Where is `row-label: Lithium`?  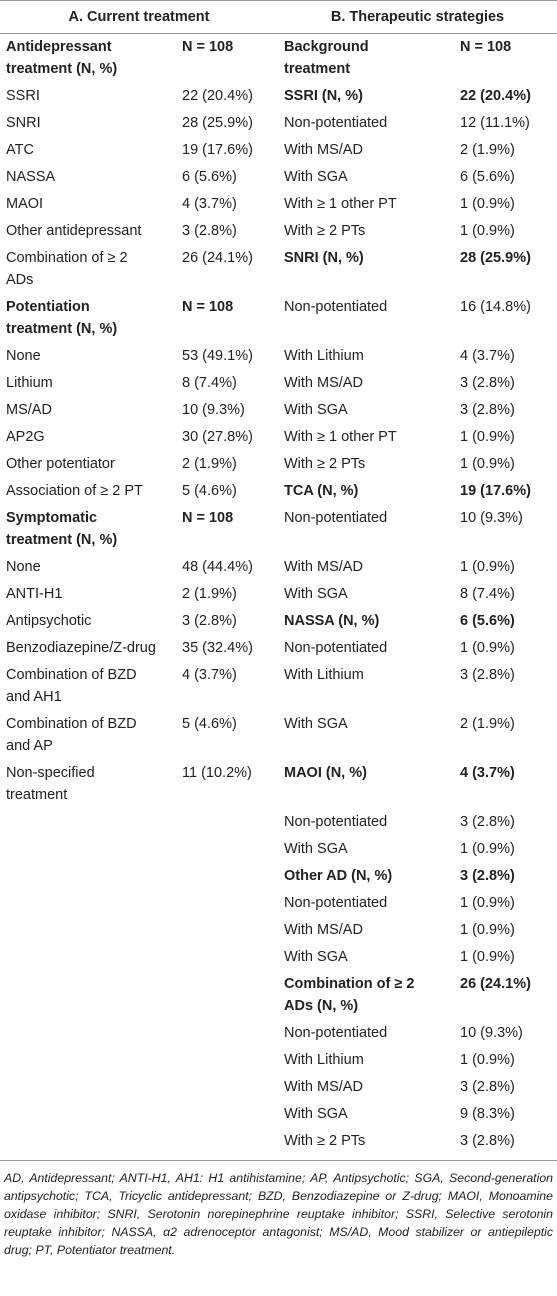 row-label: Lithium is located at coordinates (29, 383).